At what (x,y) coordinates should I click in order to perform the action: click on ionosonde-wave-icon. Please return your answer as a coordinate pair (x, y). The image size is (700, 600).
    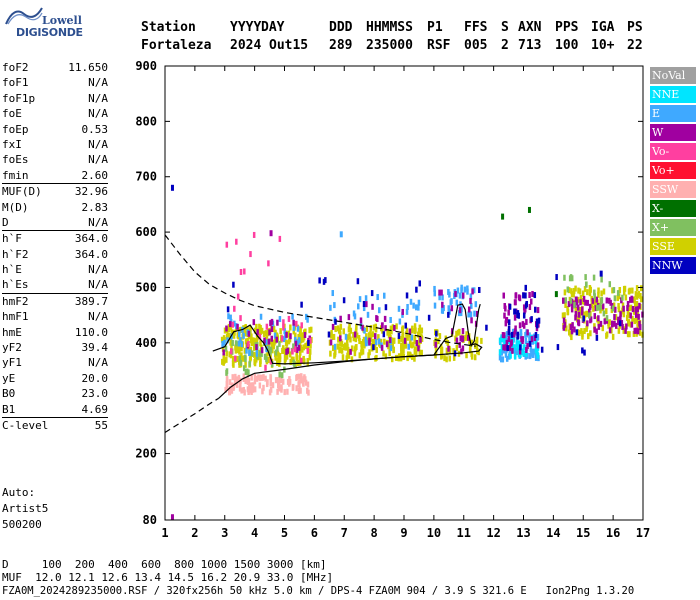
    Looking at the image, I should click on (24, 16).